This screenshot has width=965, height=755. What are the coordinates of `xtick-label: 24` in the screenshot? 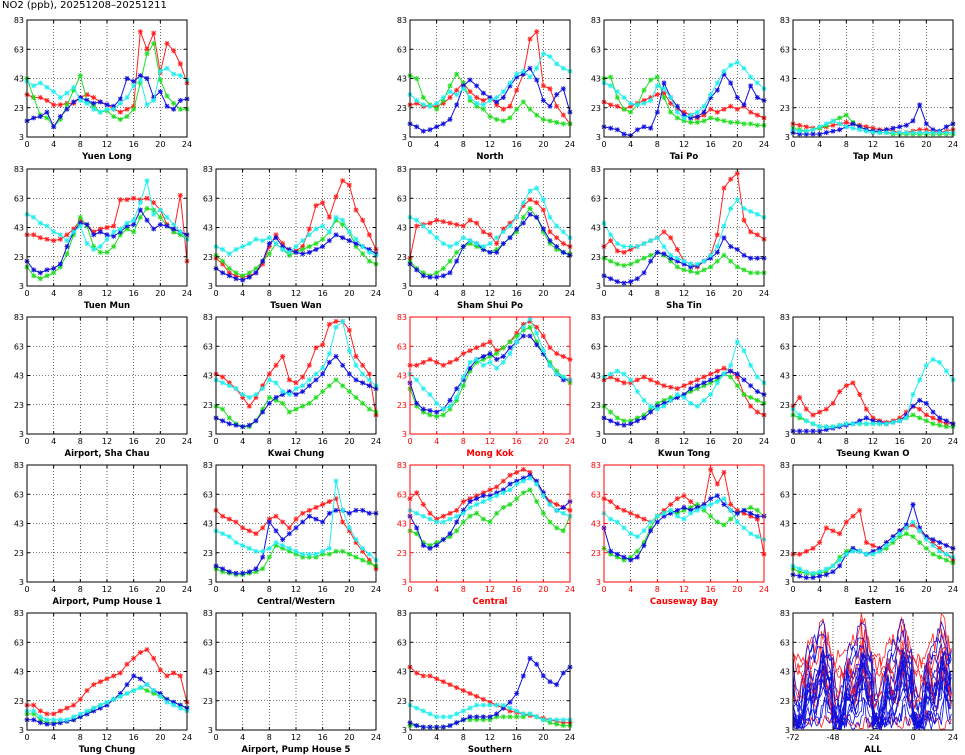 It's located at (764, 441).